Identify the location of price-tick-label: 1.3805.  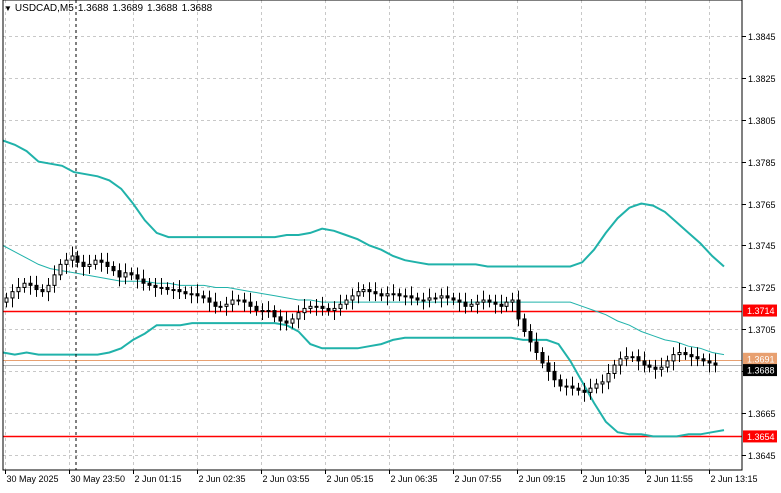
(762, 121).